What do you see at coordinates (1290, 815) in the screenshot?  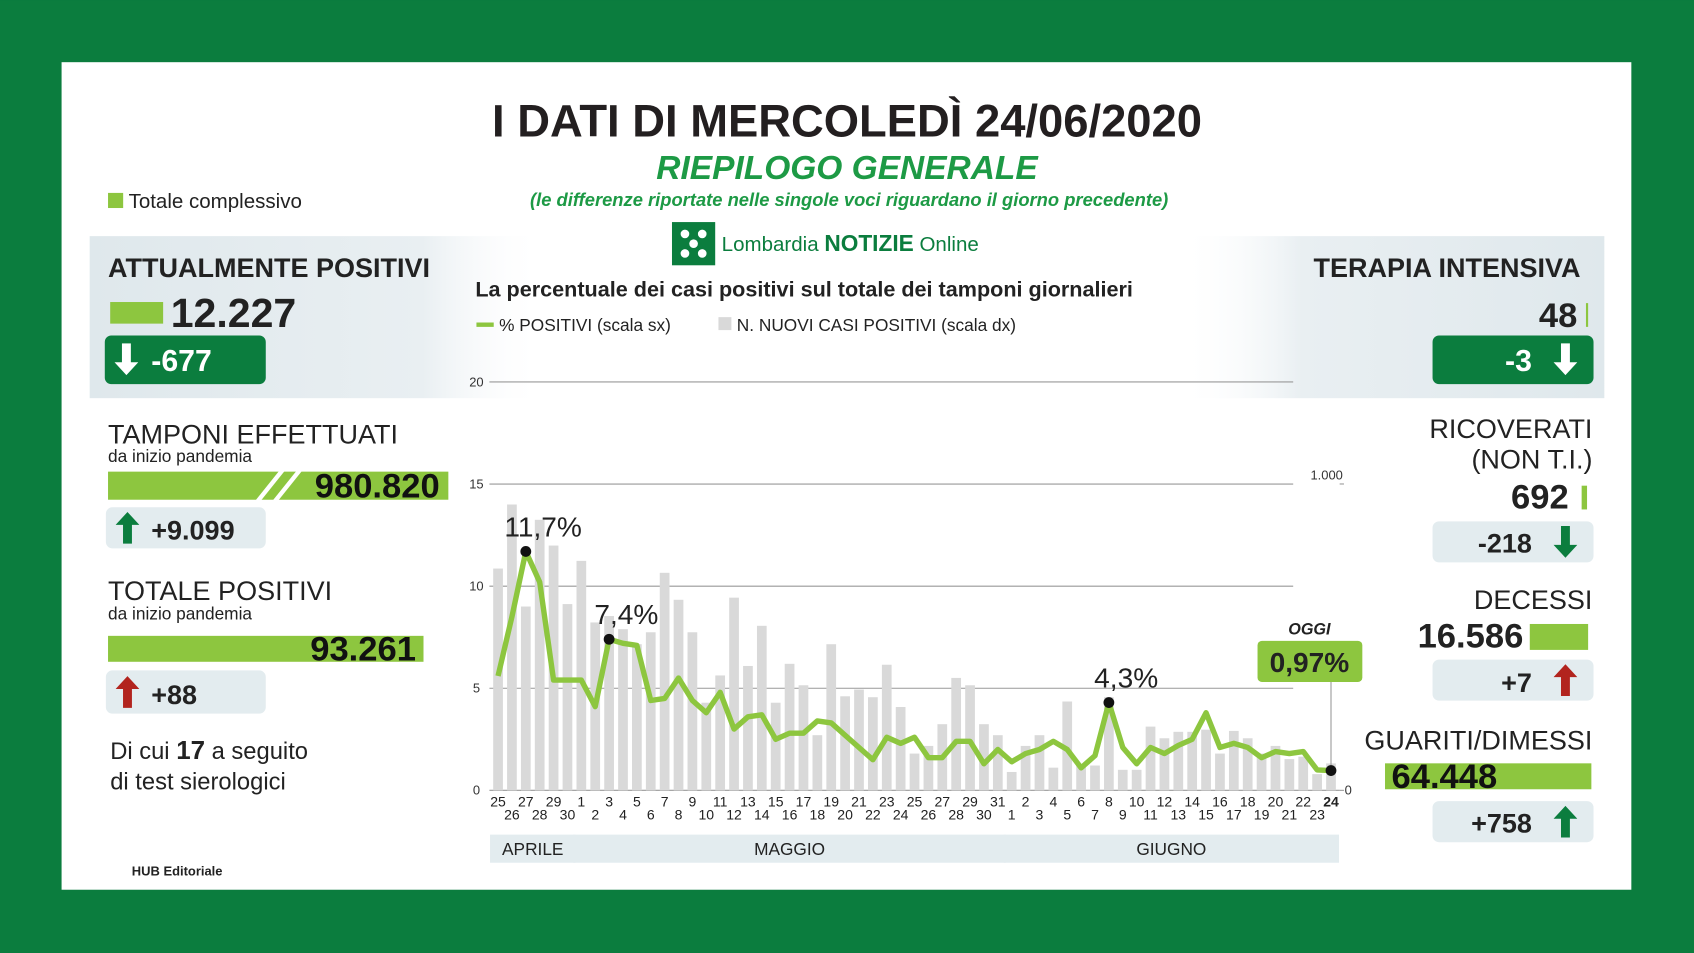 I see `x-tick-label: 21` at bounding box center [1290, 815].